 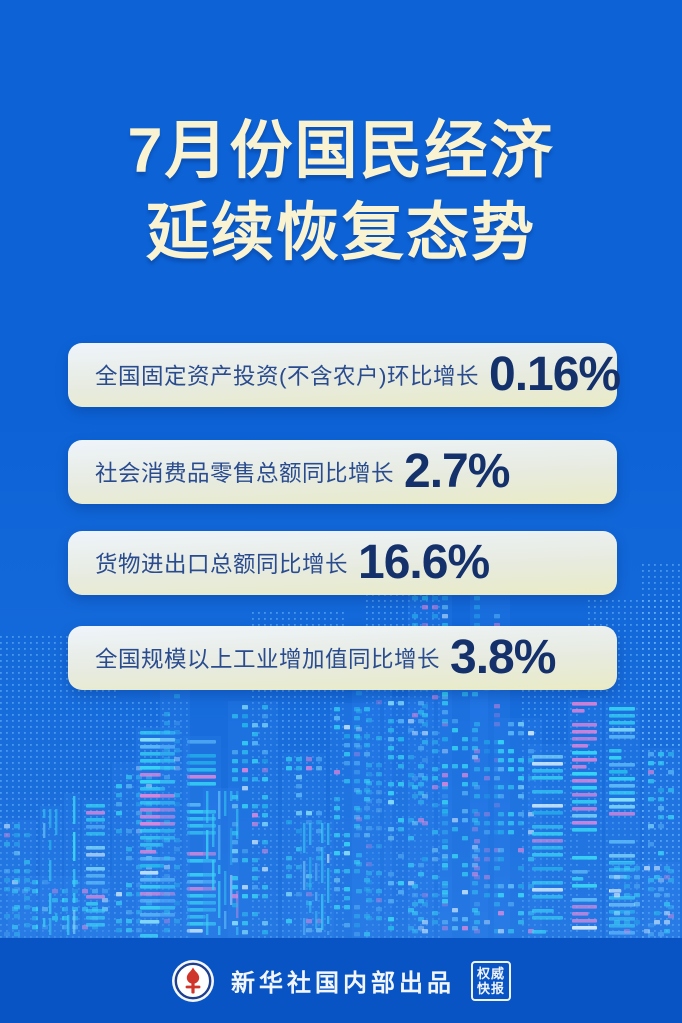 I want to click on footer-bar: 新华社国内部出品 权威 快报, so click(x=341, y=980).